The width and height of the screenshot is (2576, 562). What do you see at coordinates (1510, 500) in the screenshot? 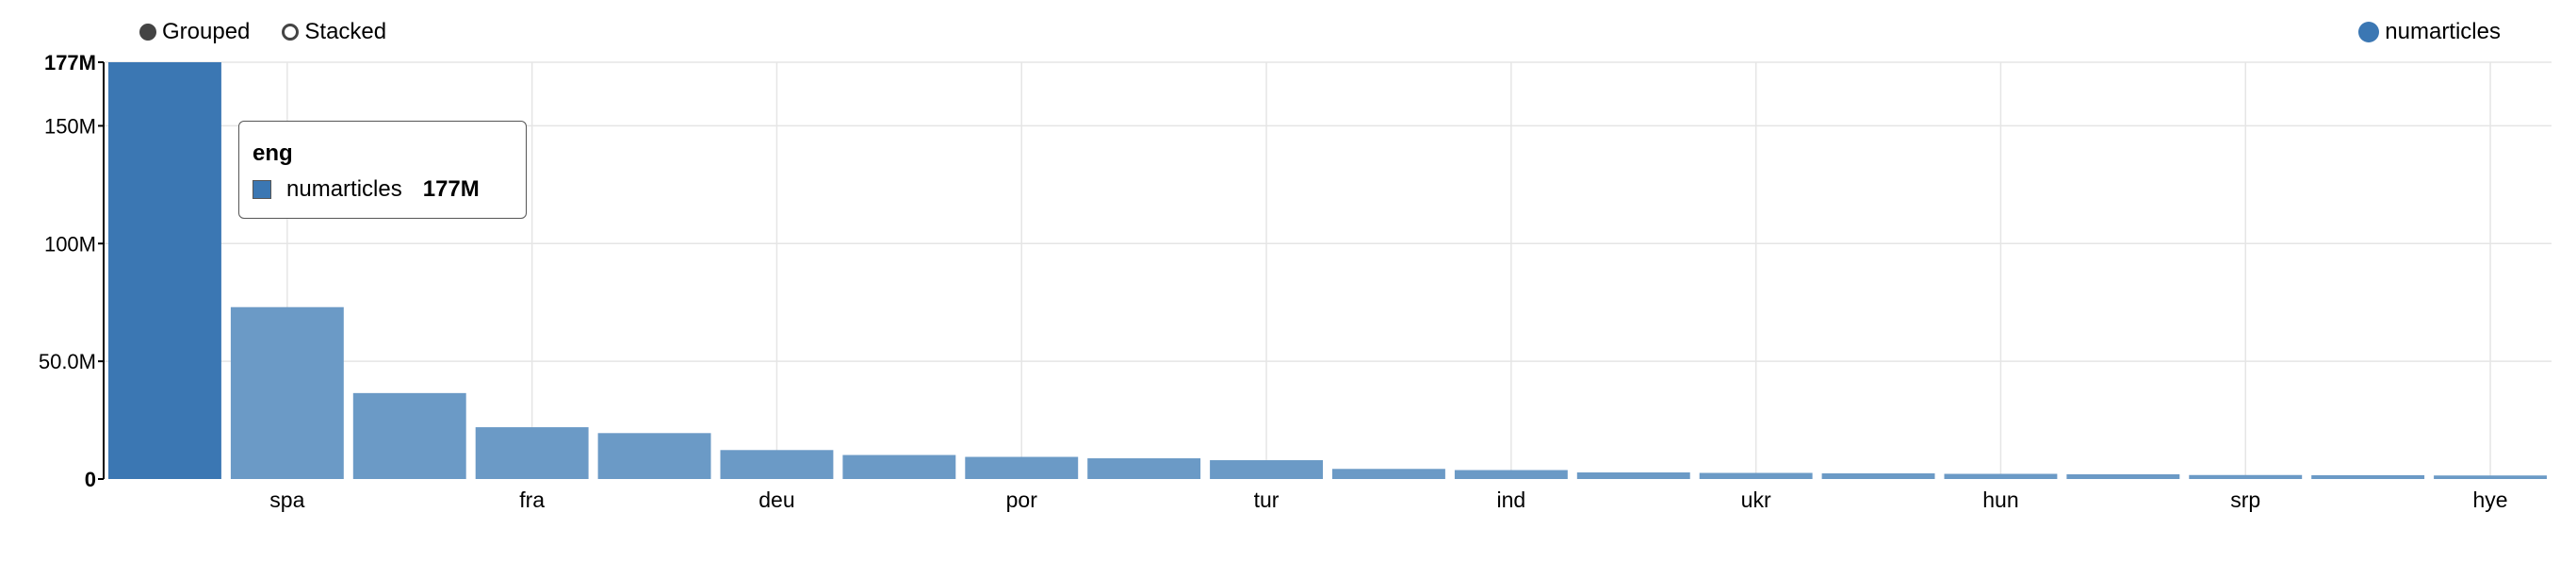
I see `x-tick-label-ind: ind` at bounding box center [1510, 500].